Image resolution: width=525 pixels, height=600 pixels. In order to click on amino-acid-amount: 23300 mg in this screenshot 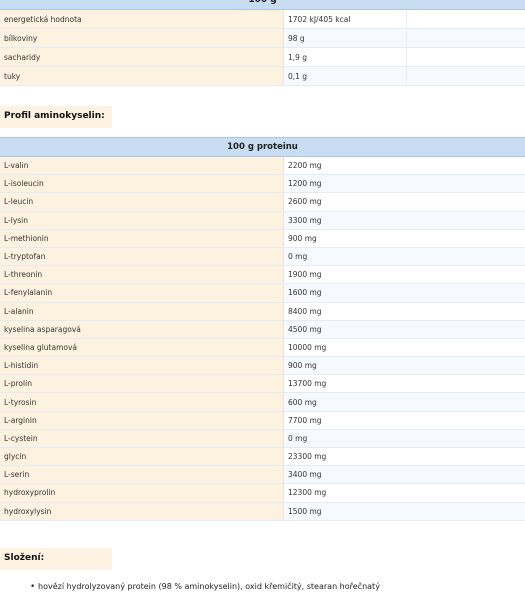, I will do `click(404, 457)`.